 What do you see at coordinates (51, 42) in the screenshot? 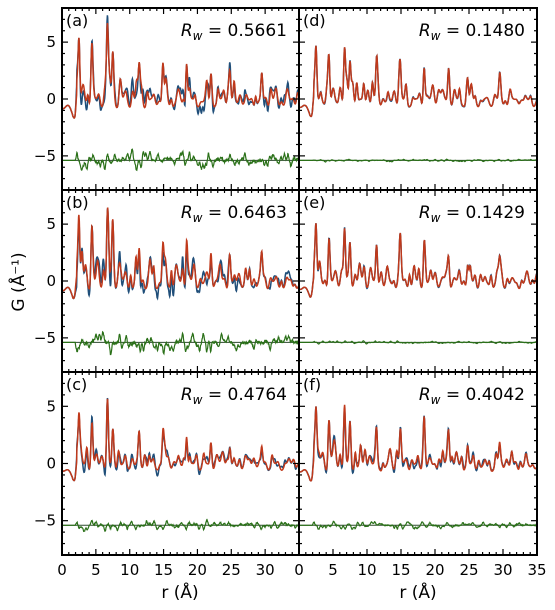
I see `y-tick-label-a-2: 5` at bounding box center [51, 42].